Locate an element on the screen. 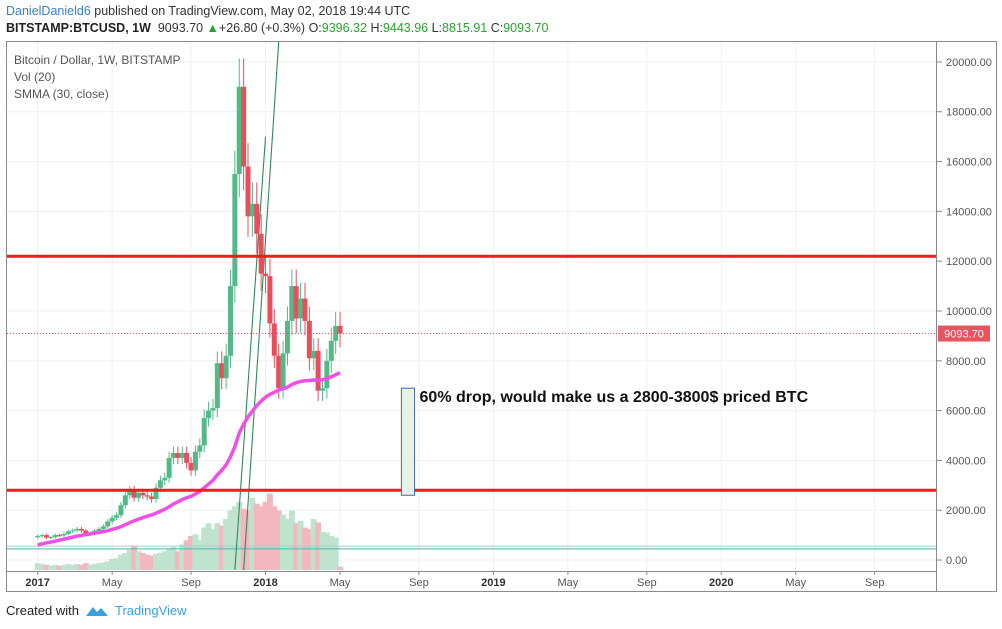 Image resolution: width=1002 pixels, height=629 pixels. legend-title: Bitcoin / Dollar, 1W, BITSTAMP is located at coordinates (97, 60).